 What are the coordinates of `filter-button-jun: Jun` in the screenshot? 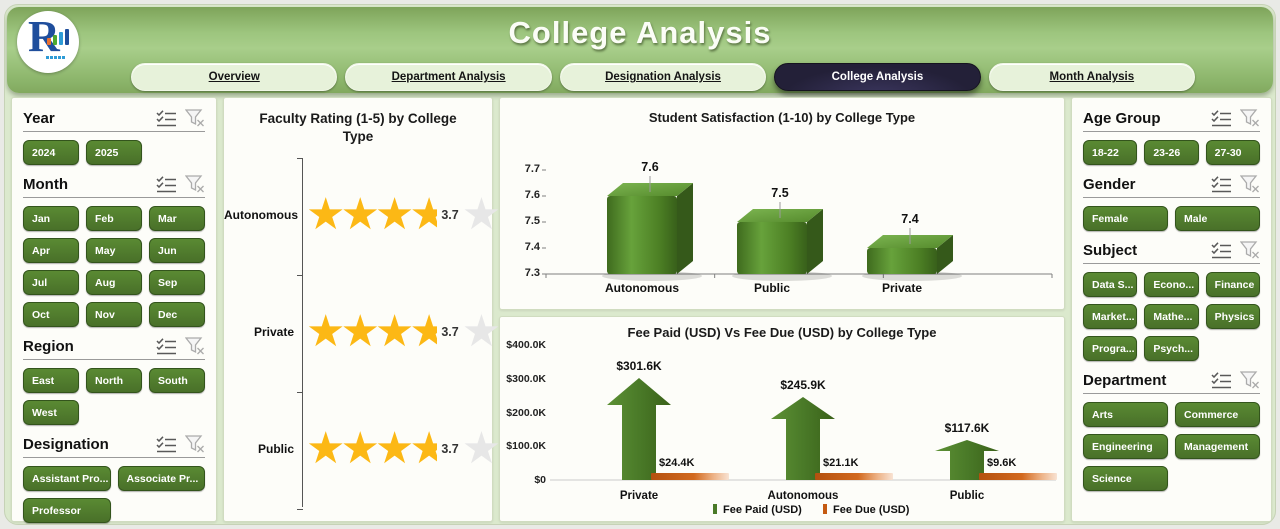 It's located at (177, 250).